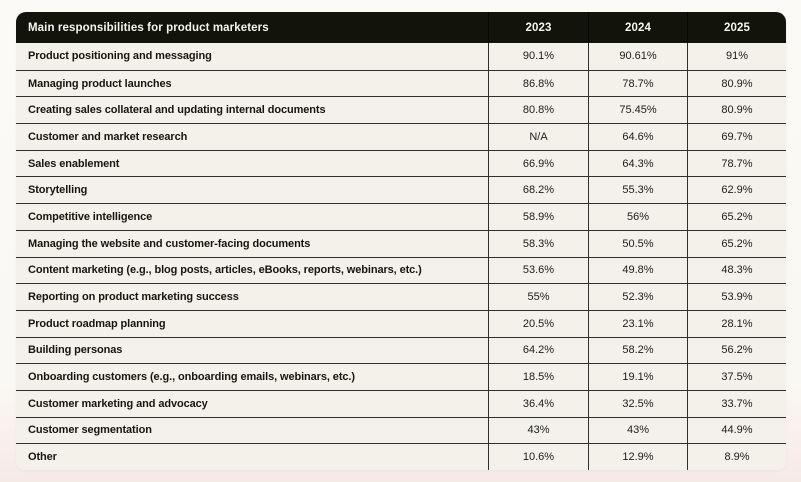 This screenshot has height=482, width=801. I want to click on row-label: Managing product launches, so click(100, 83).